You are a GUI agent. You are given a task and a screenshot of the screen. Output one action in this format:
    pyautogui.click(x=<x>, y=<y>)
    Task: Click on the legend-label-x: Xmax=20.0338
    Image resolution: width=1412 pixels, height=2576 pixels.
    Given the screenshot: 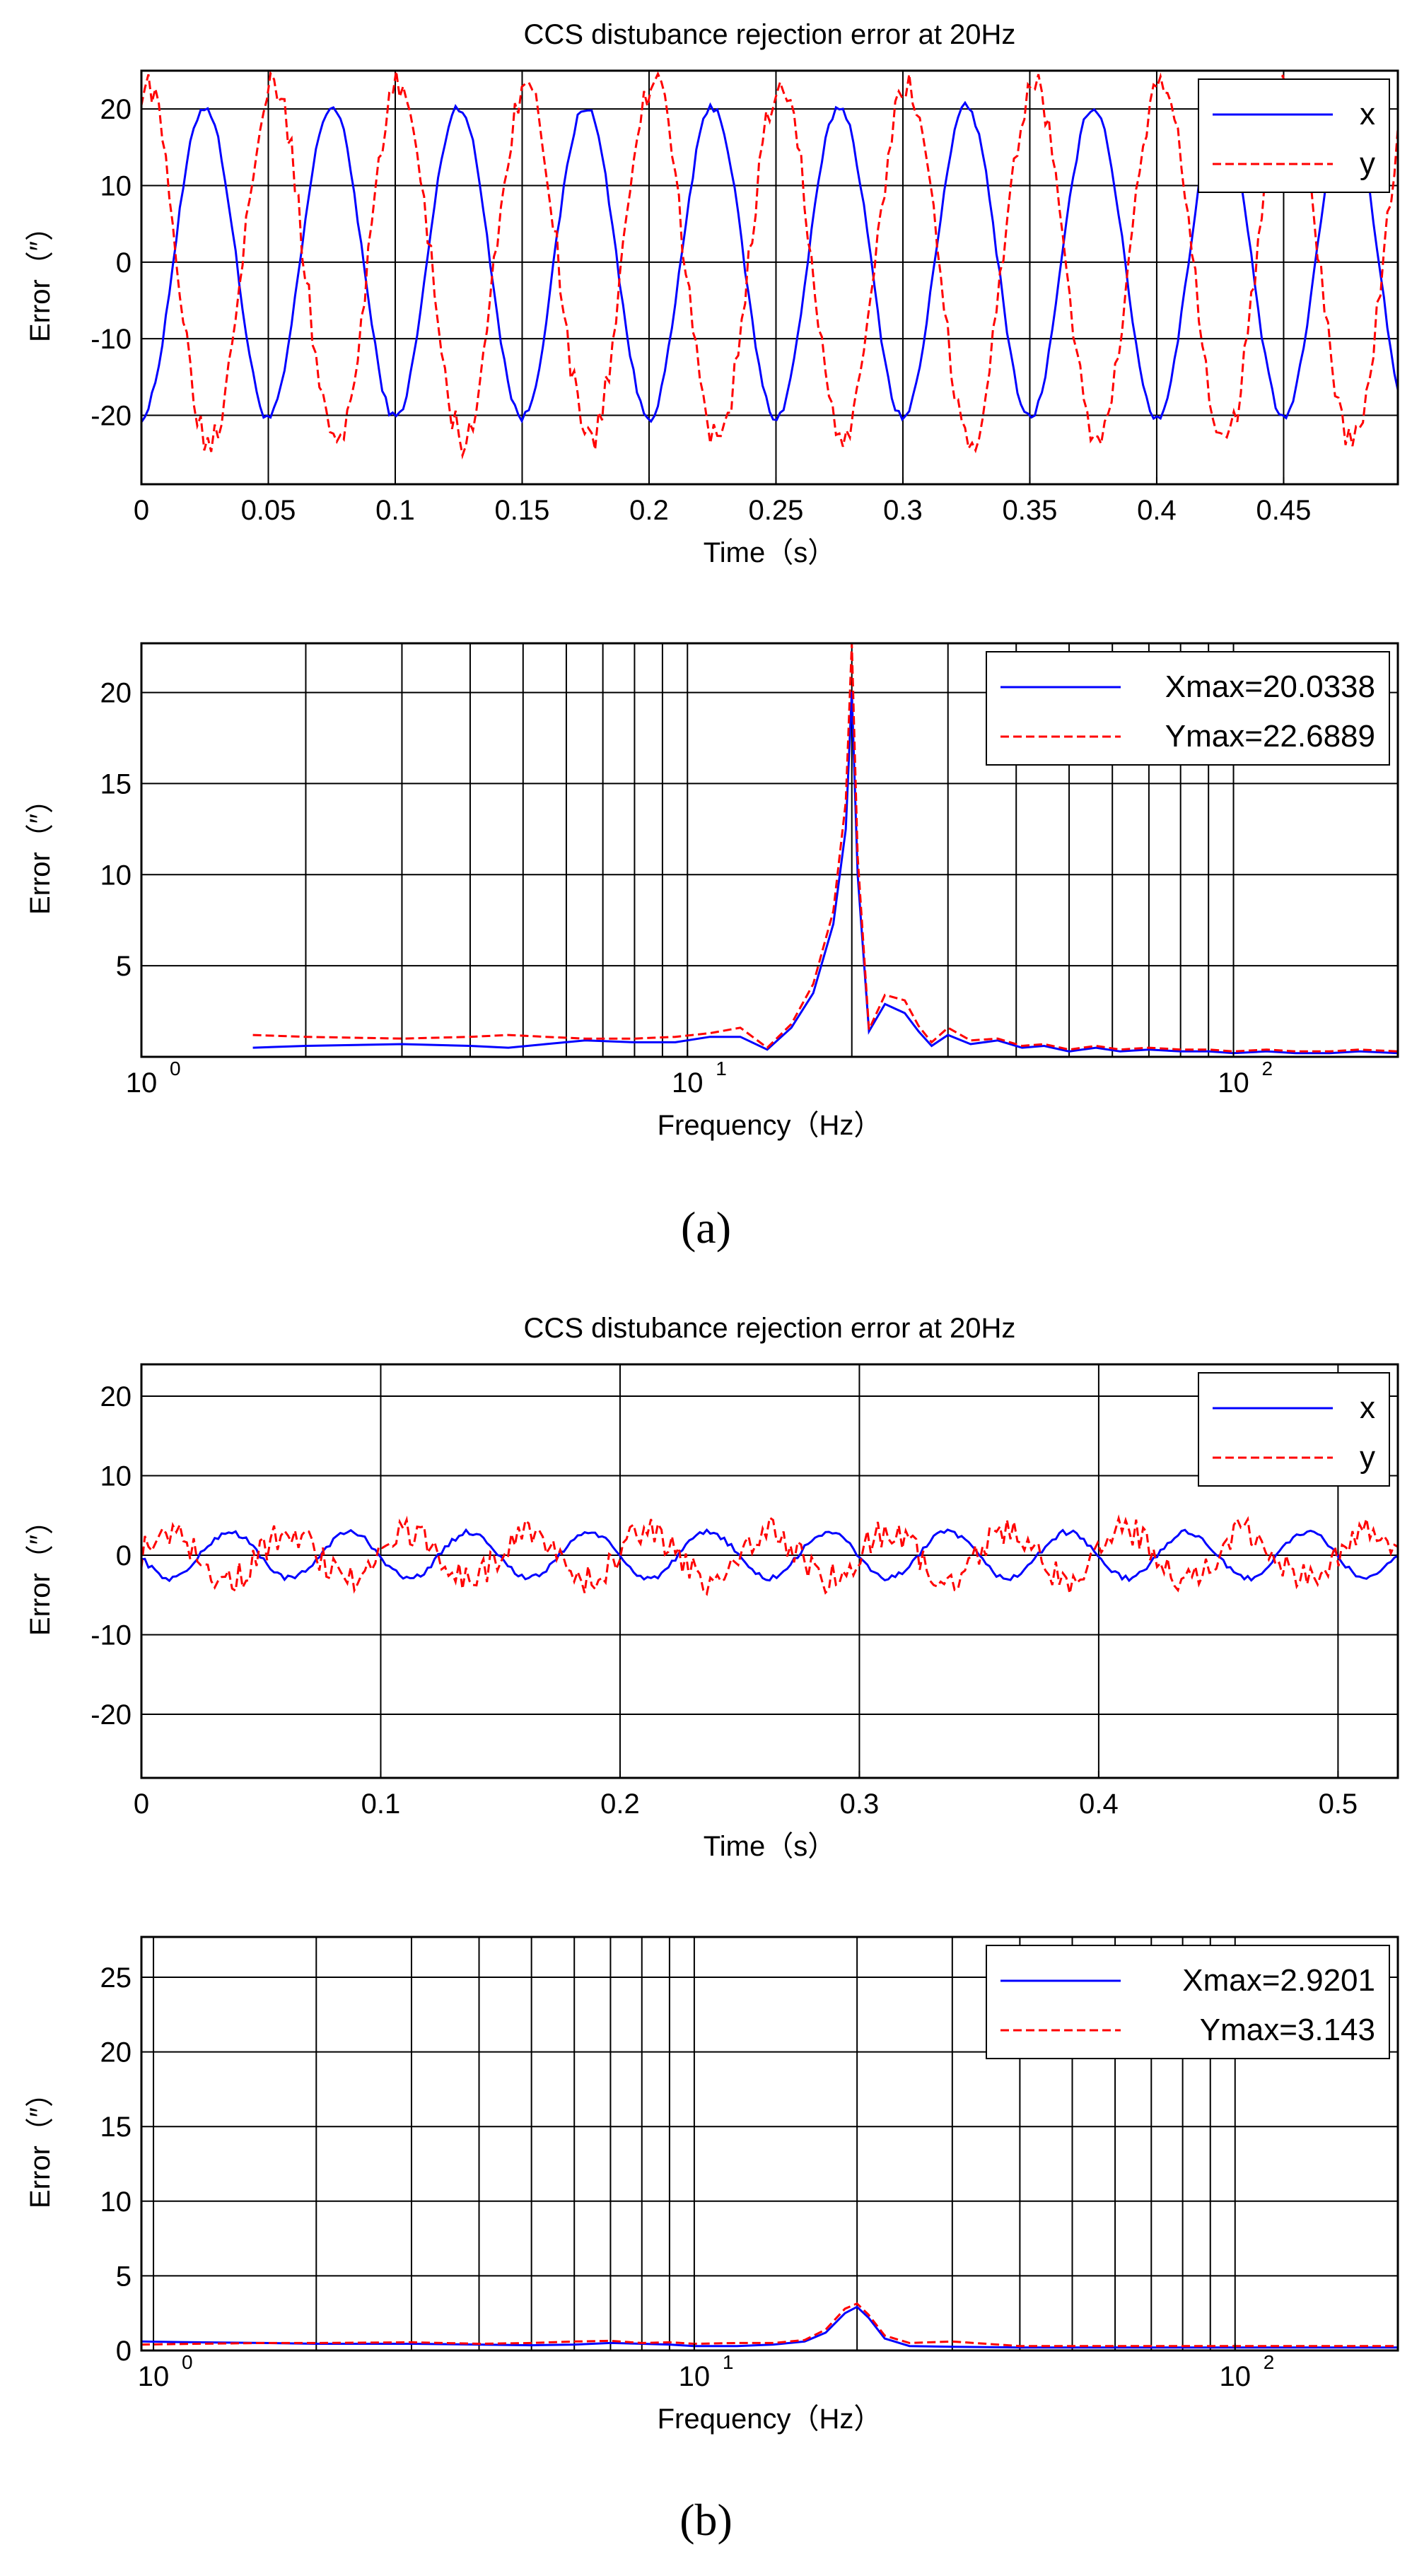 What is the action you would take?
    pyautogui.click(x=1270, y=686)
    